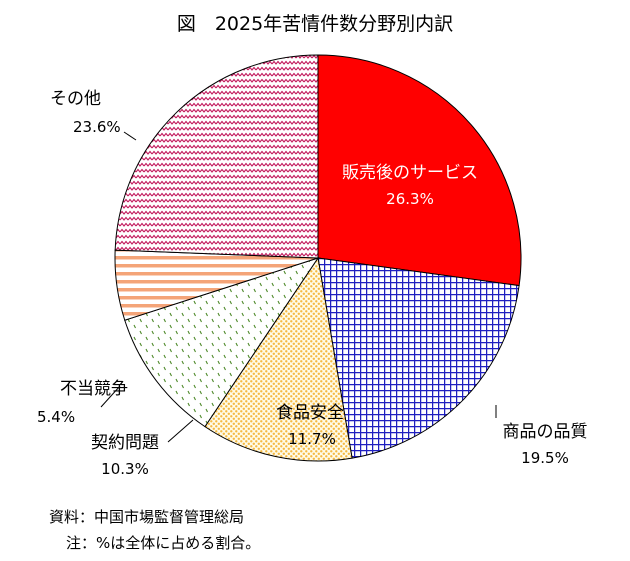 Image resolution: width=630 pixels, height=561 pixels. I want to click on slice-label-percent: 11.7%, so click(312, 439).